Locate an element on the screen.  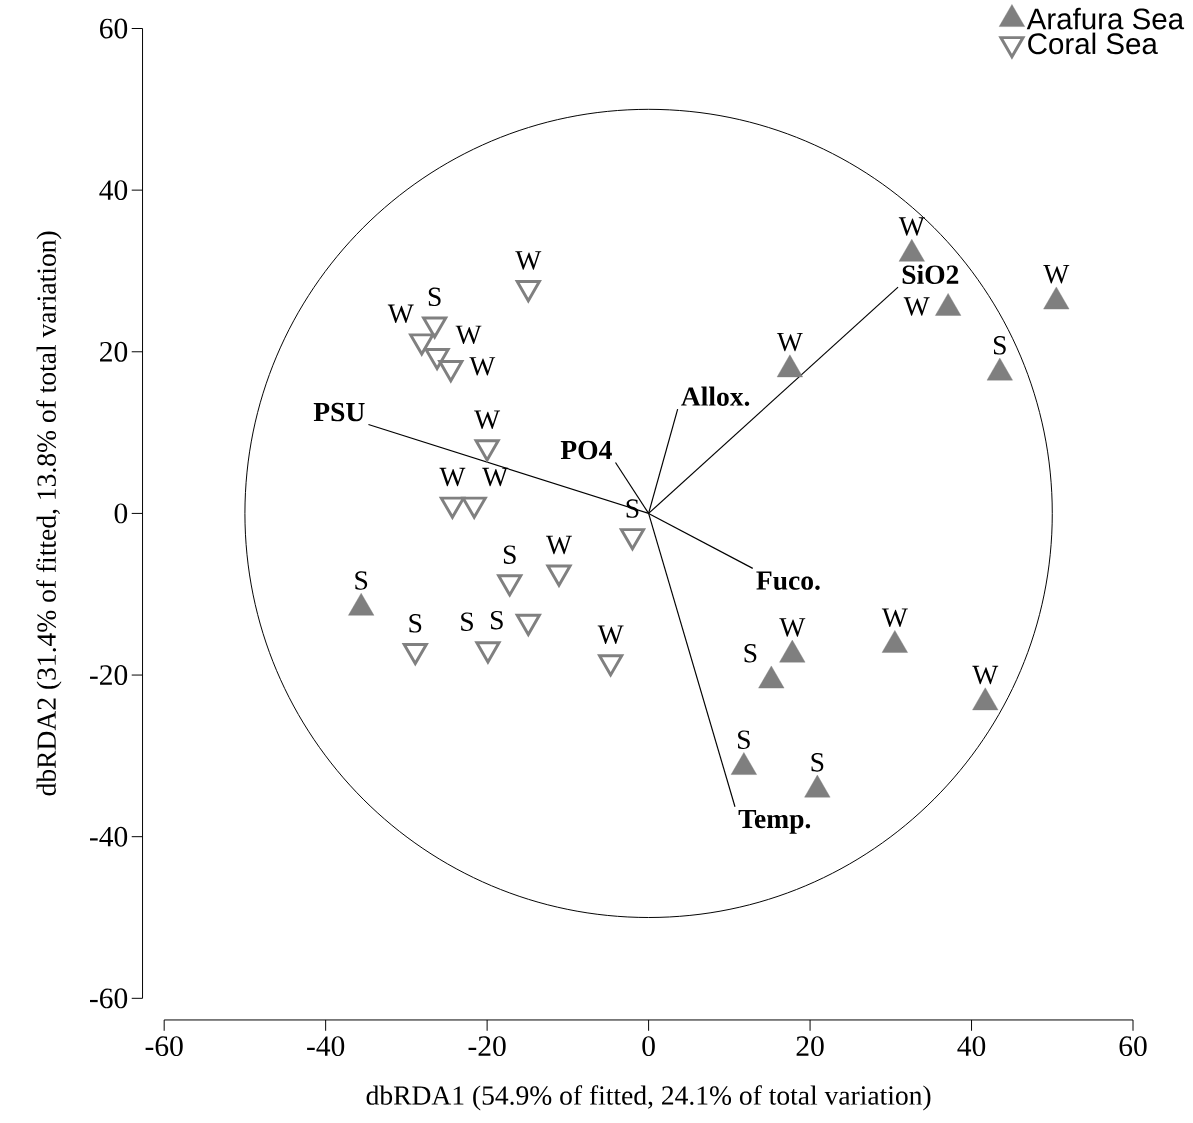
y-axis-title: dbRDA2 (31.4% of fitted, 13.8% of total variation) is located at coordinates (49, 513).